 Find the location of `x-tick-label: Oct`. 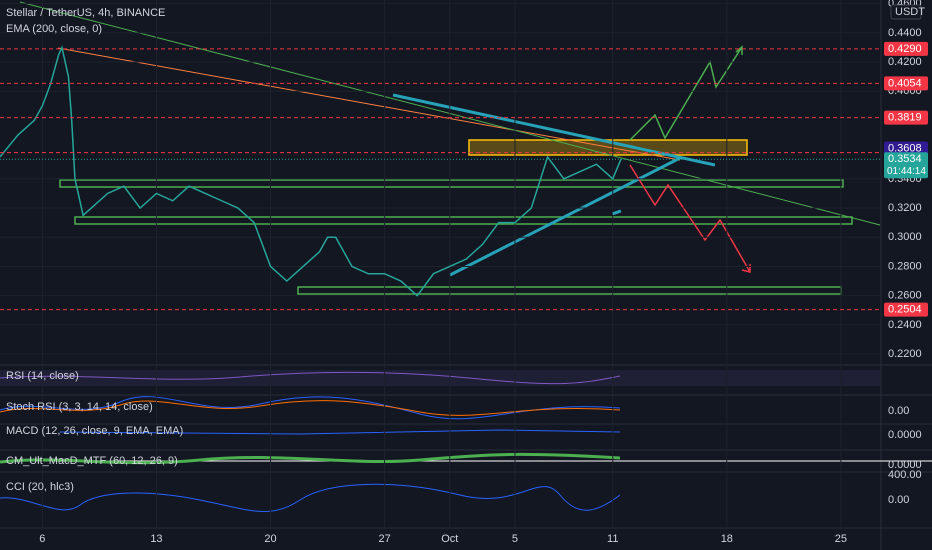

x-tick-label: Oct is located at coordinates (449, 539).